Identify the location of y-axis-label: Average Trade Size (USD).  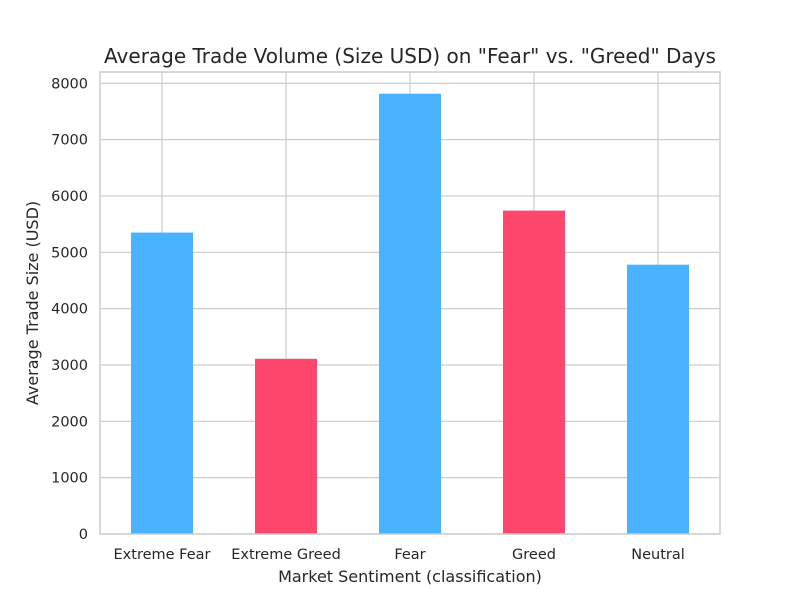
(32, 303).